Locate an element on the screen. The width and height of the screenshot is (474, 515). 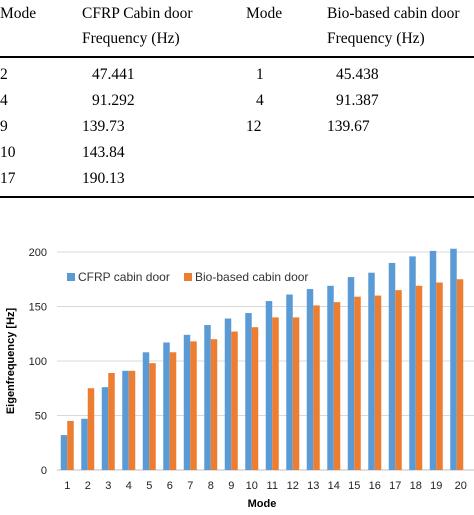
x-tick-label: 2 is located at coordinates (88, 486).